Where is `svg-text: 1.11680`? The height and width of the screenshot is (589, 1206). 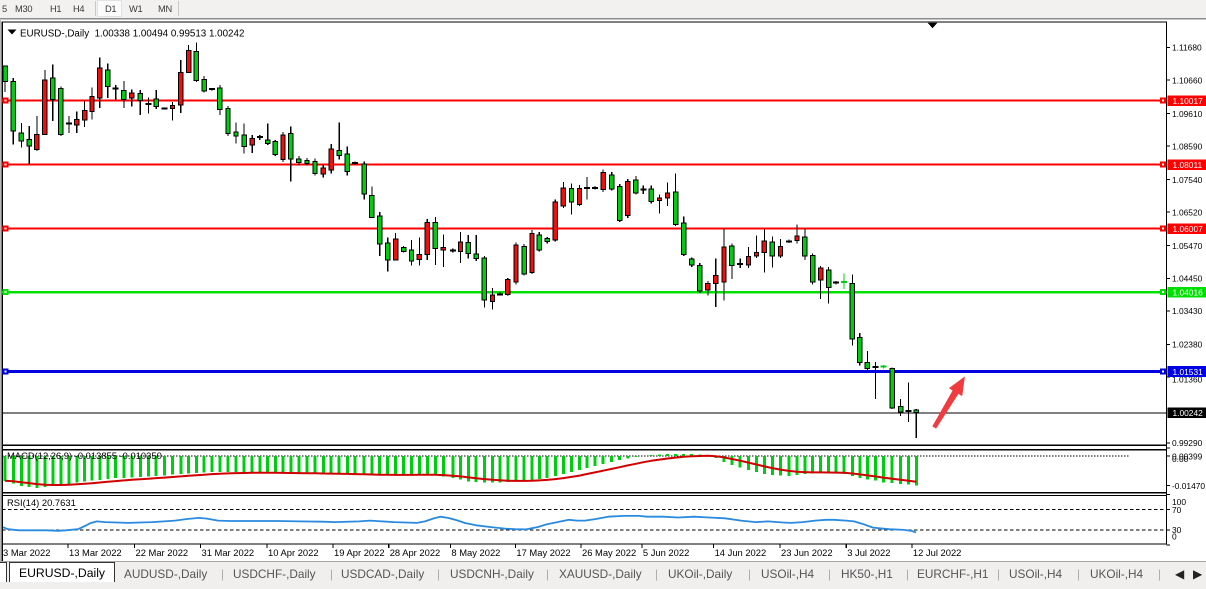 svg-text: 1.11680 is located at coordinates (1187, 48).